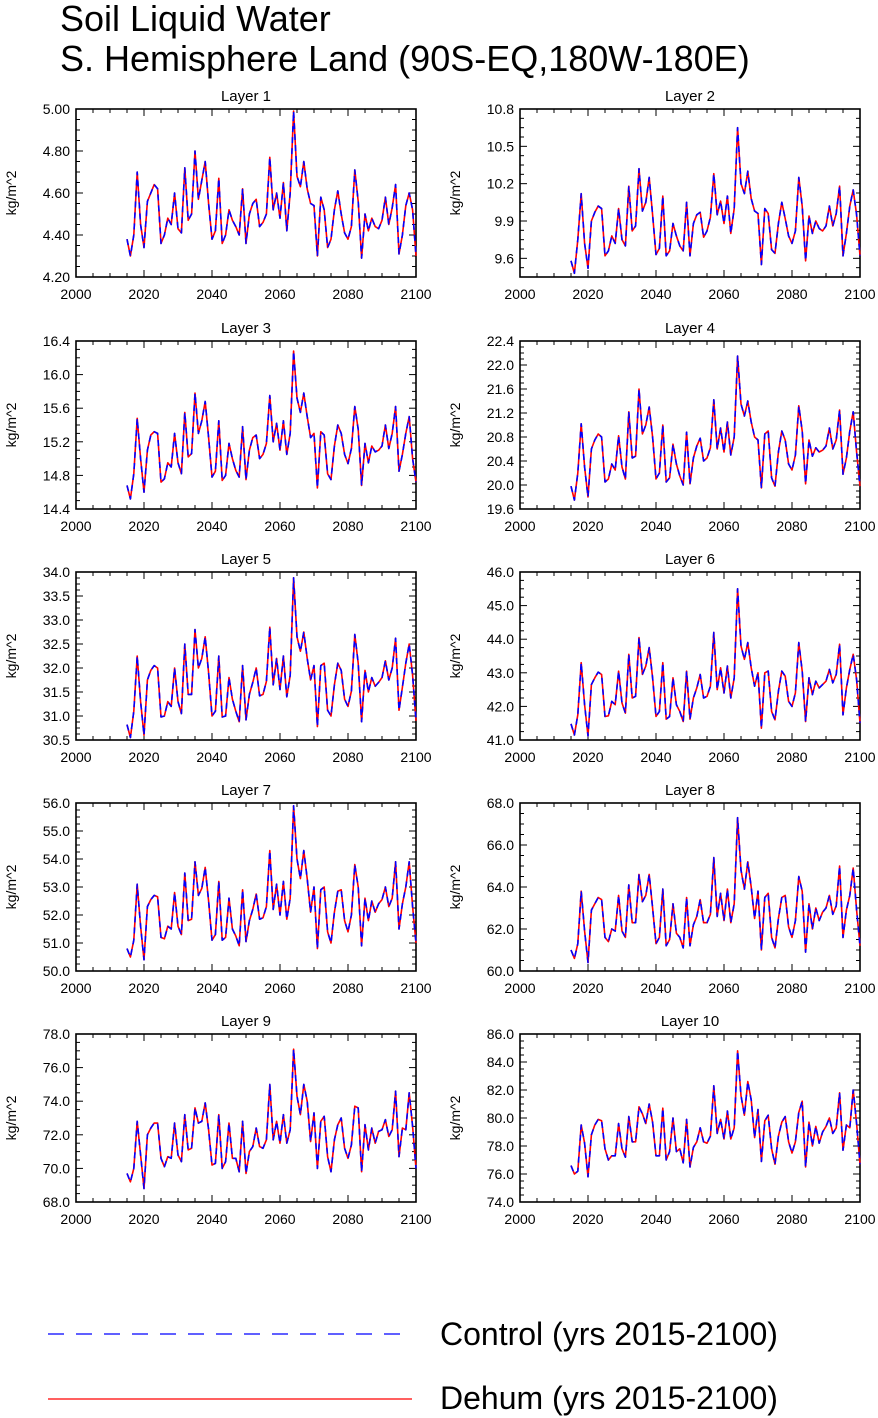  Describe the element at coordinates (56, 692) in the screenshot. I see `y-tick-label: 31.5` at that location.